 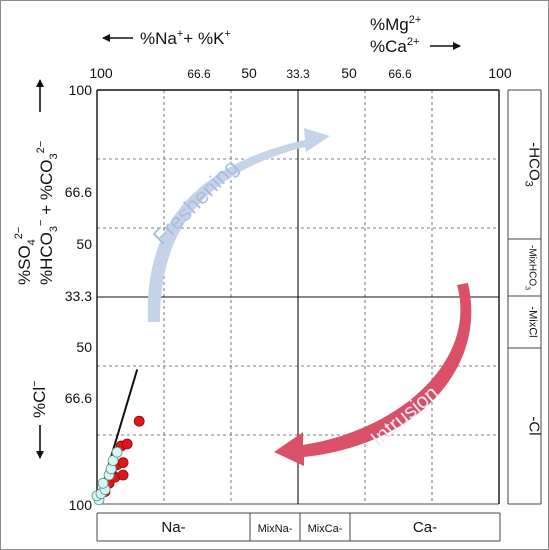 What do you see at coordinates (525, 297) in the screenshot?
I see `right-zone-panel: -HCO3 -MixHCO3 -MixCl -Cl` at bounding box center [525, 297].